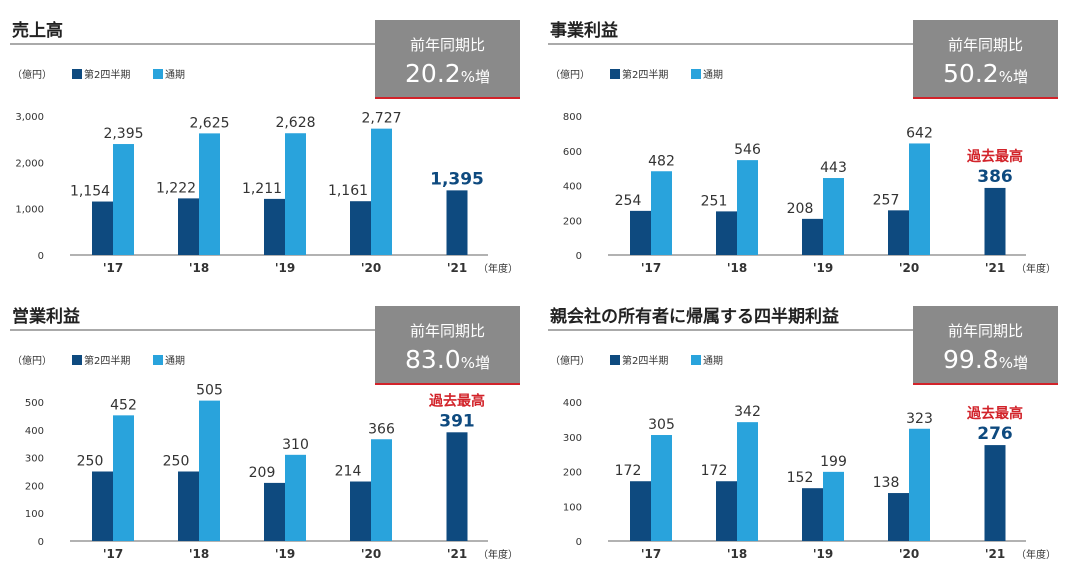  Describe the element at coordinates (919, 133) in the screenshot. I see `bar-full-value-label: 642` at that location.